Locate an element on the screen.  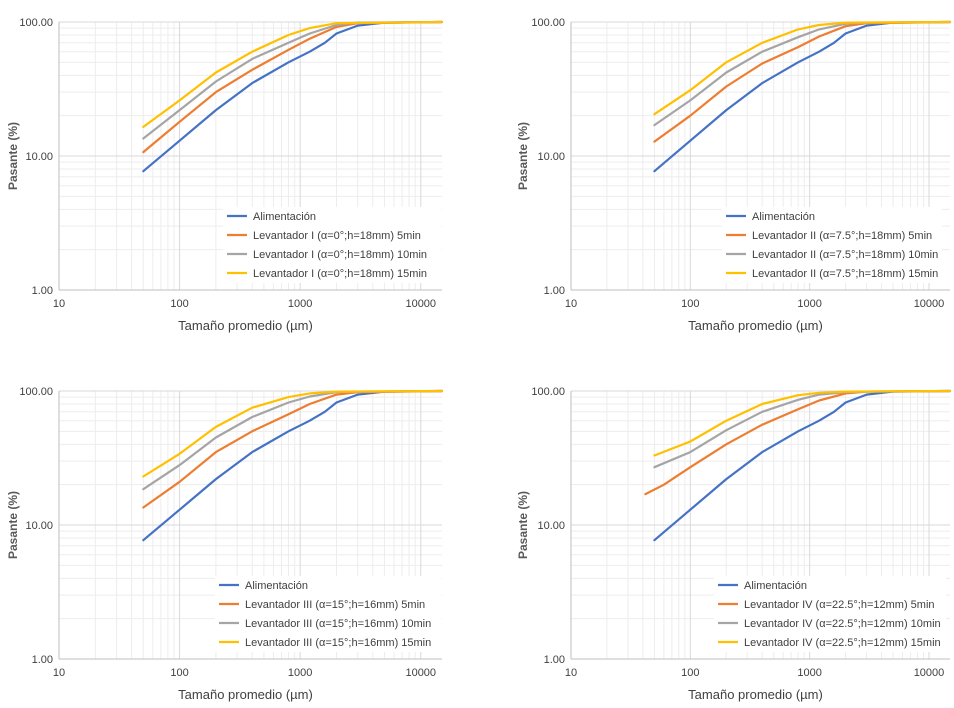
legend-label: Levantador I (α=0°;h=18mm) 10min is located at coordinates (340, 255).